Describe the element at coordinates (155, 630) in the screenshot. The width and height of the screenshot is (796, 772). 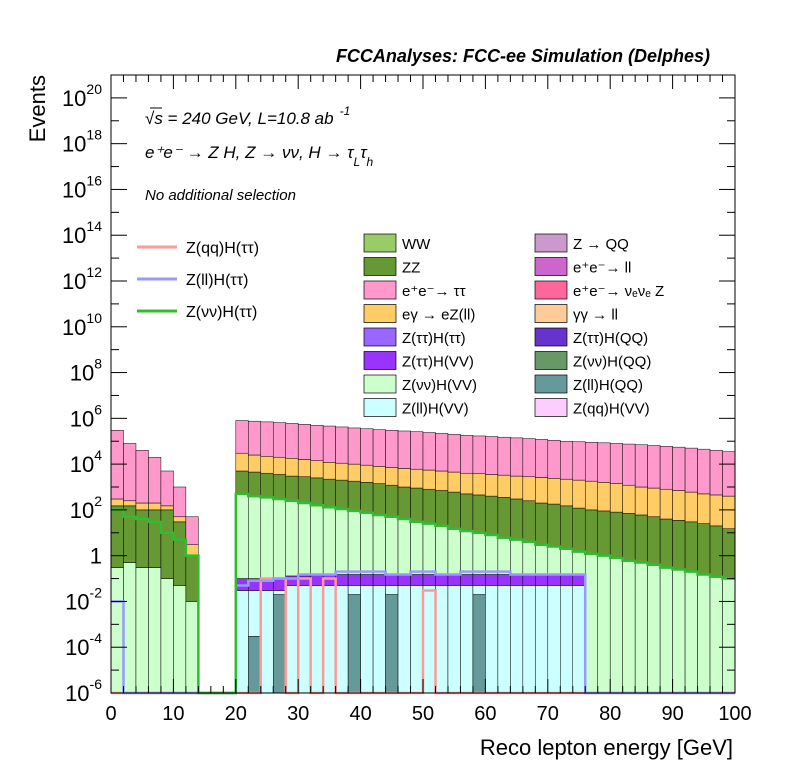
I see `bar-Z(νν)H(VV)-bin-3` at that location.